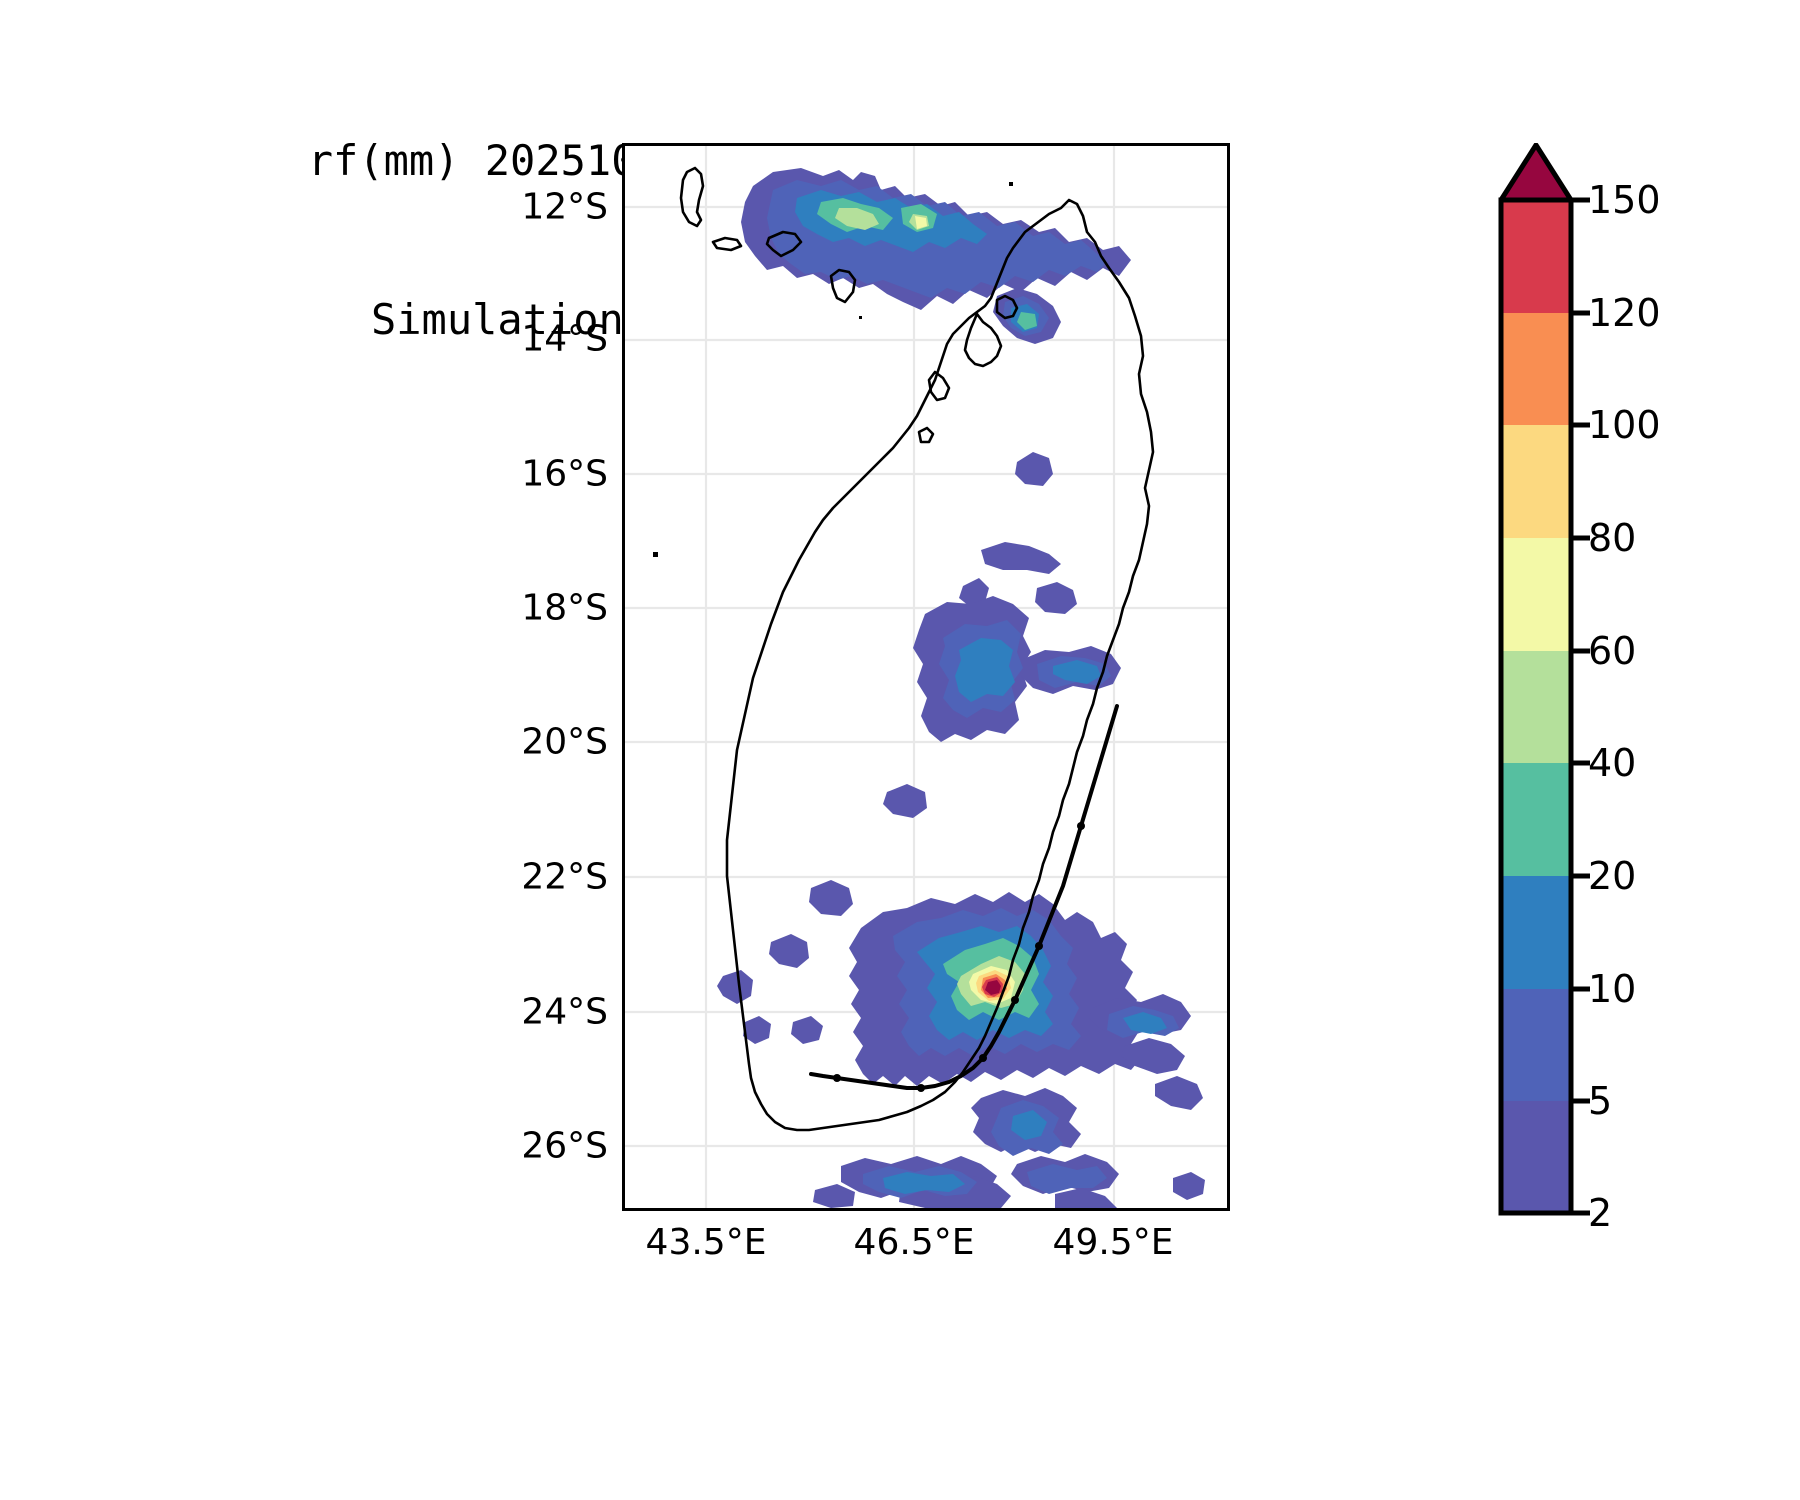 This screenshot has width=1800, height=1500. What do you see at coordinates (1612, 876) in the screenshot?
I see `colorbar-tick-label: 20` at bounding box center [1612, 876].